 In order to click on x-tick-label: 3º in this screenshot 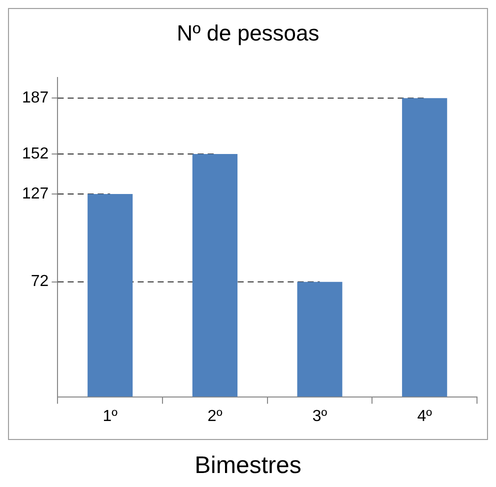, I will do `click(320, 416)`.